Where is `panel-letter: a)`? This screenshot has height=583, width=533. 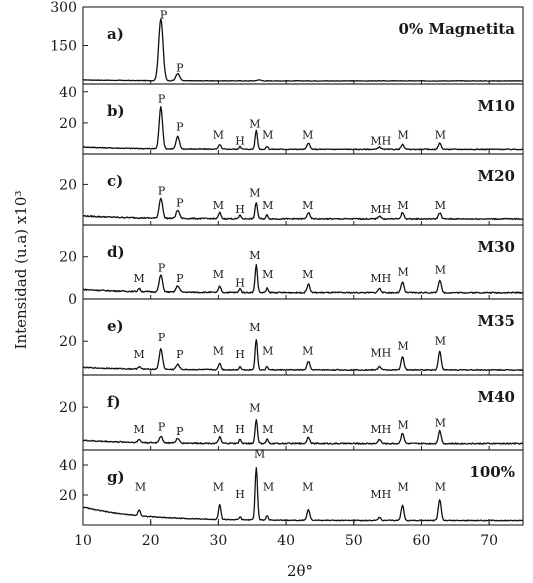
panel-letter: a) is located at coordinates (115, 34).